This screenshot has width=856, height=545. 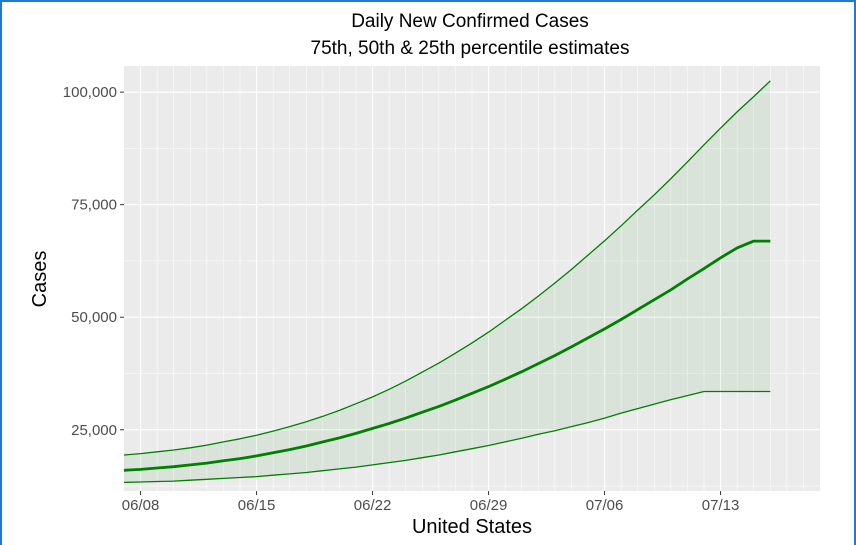 I want to click on y-tick-label: 25,000, so click(x=94, y=430).